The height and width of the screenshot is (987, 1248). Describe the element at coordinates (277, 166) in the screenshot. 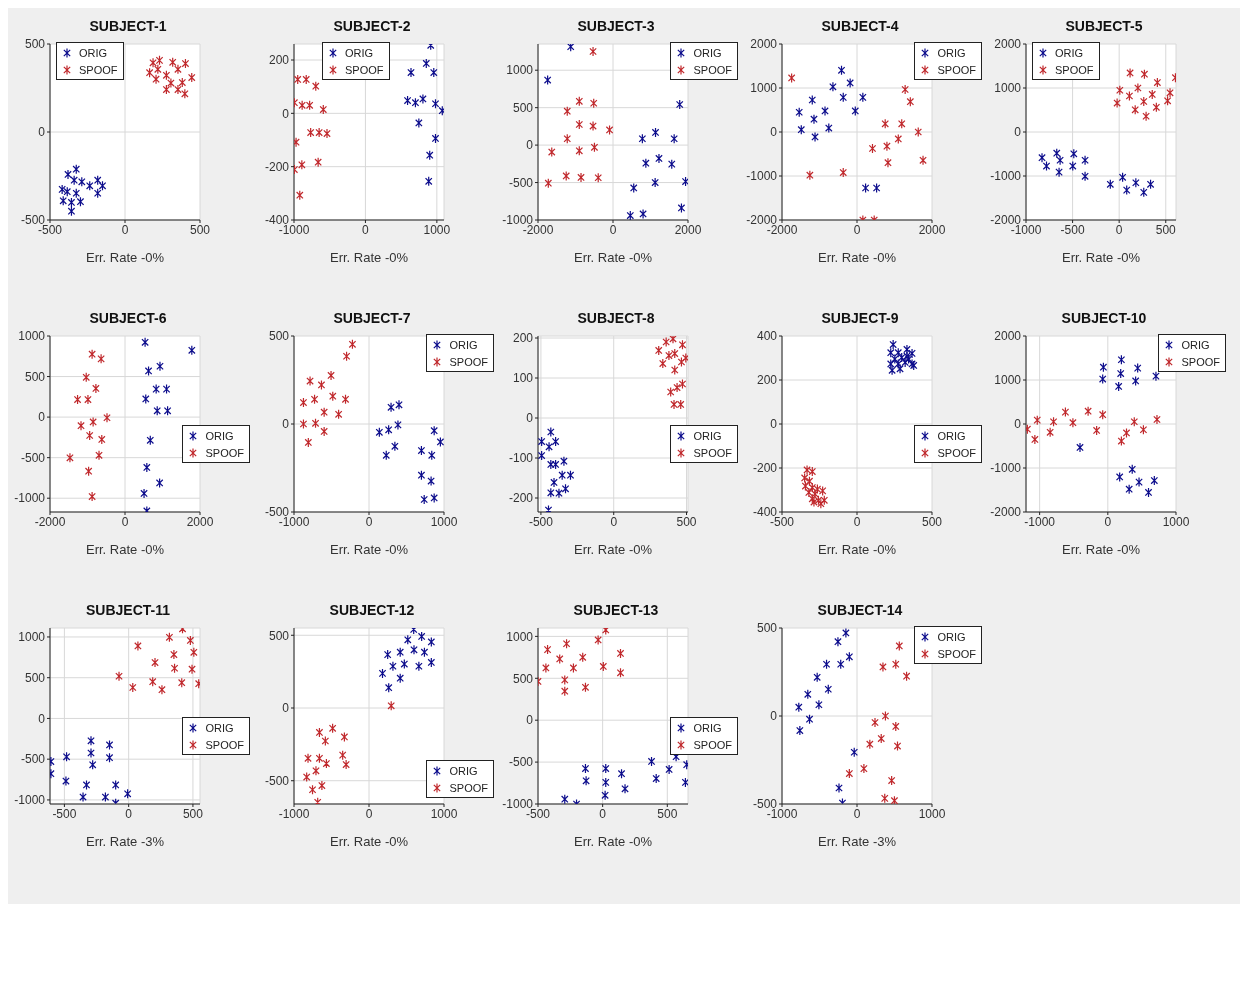

I see `y-tick-label: -200` at that location.